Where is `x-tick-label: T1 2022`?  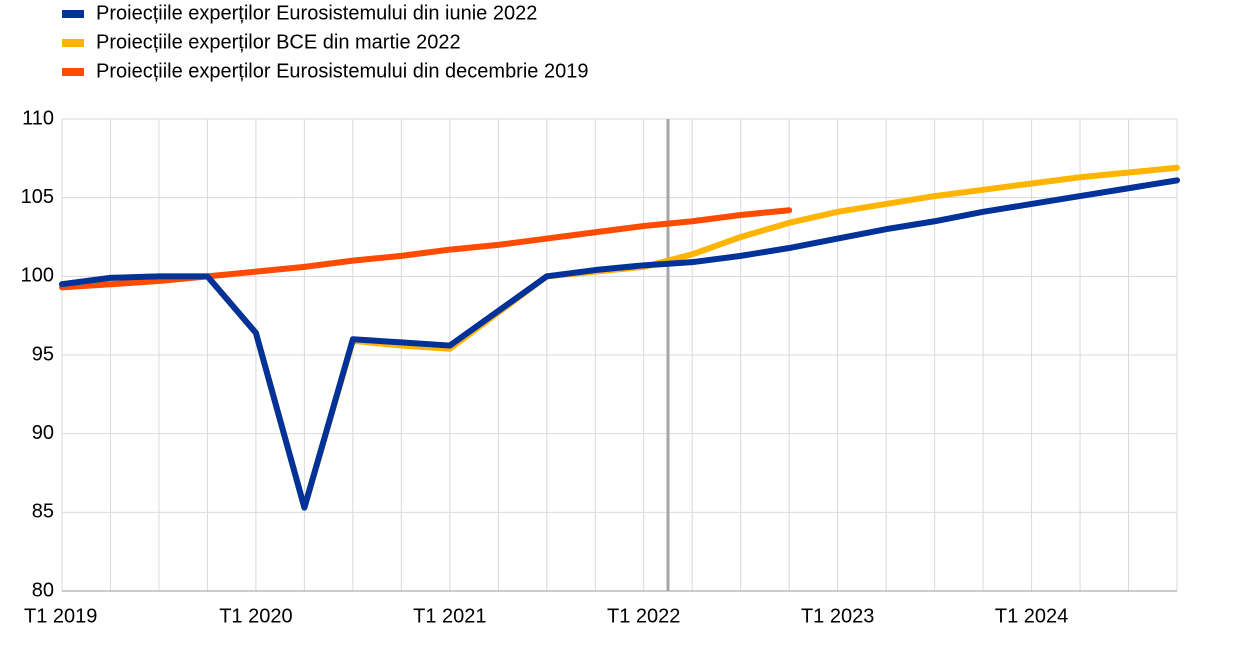
x-tick-label: T1 2022 is located at coordinates (643, 616).